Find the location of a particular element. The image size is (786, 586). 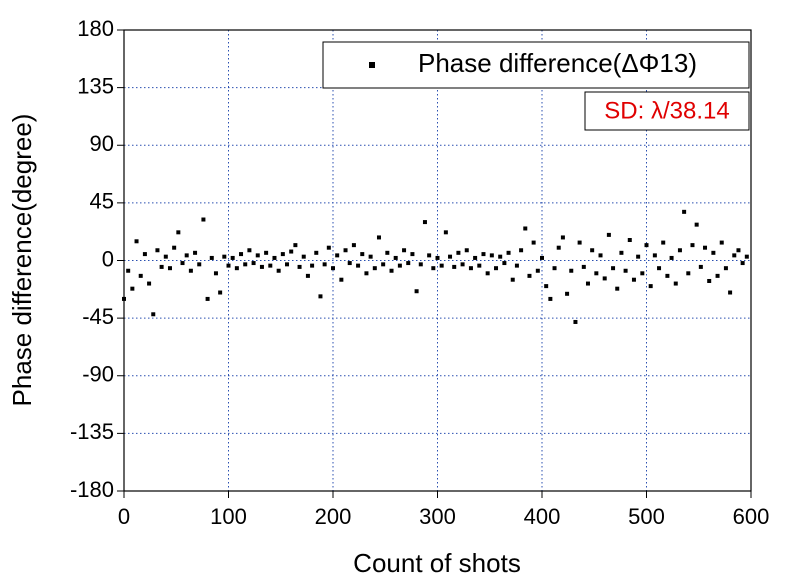

y-tick-label: -45 is located at coordinates (98, 316).